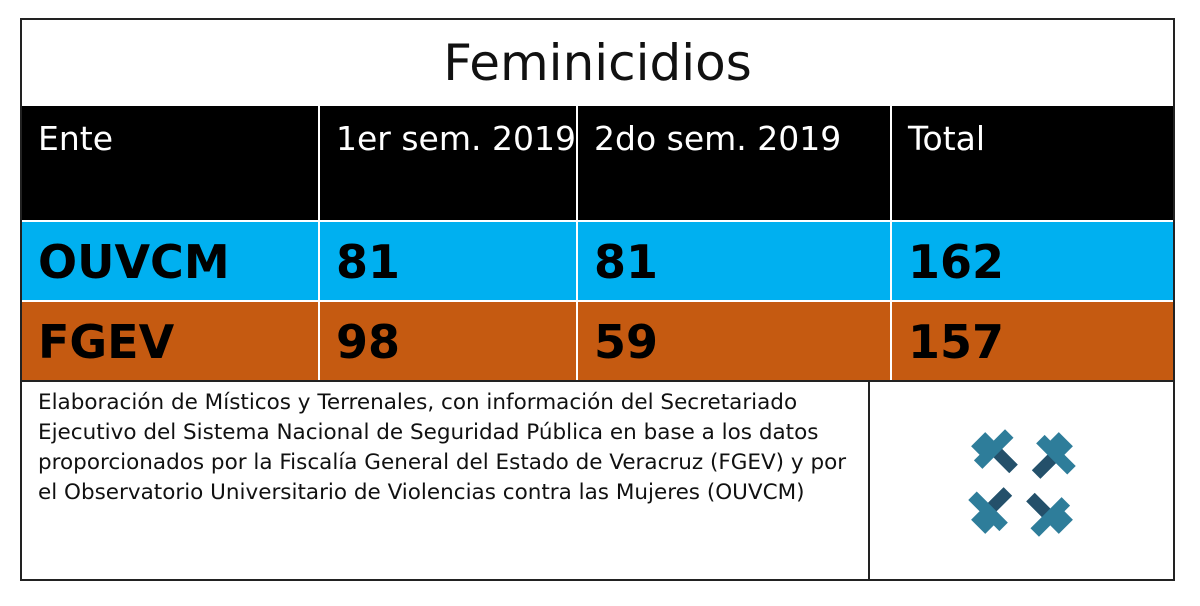  I want to click on header-2do-sem: 2do sem. 2019, so click(735, 163).